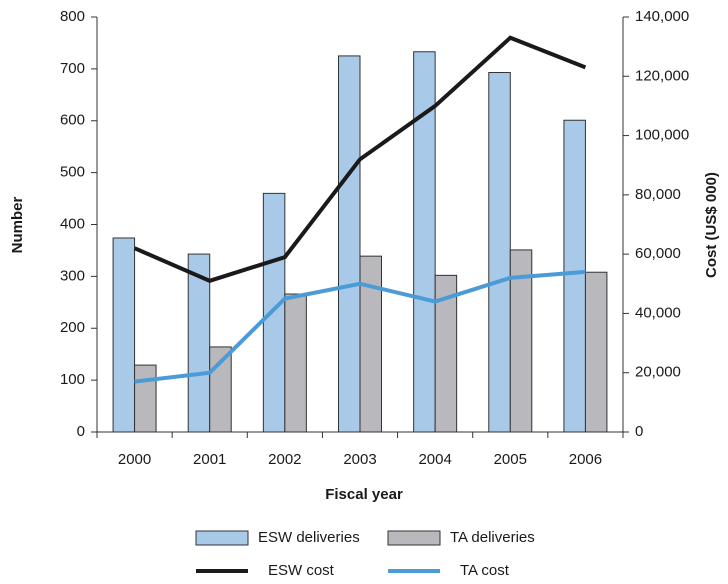 This screenshot has height=584, width=728. I want to click on y-tick-label: 700, so click(72, 68).